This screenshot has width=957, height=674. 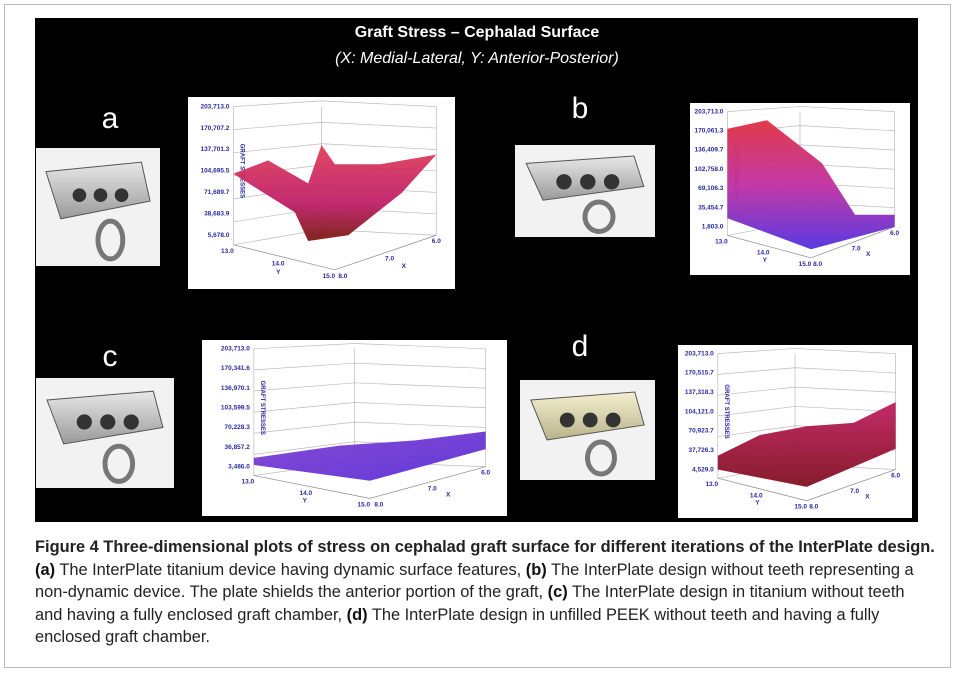 I want to click on z-tick-label: 137,701.3, so click(x=214, y=149).